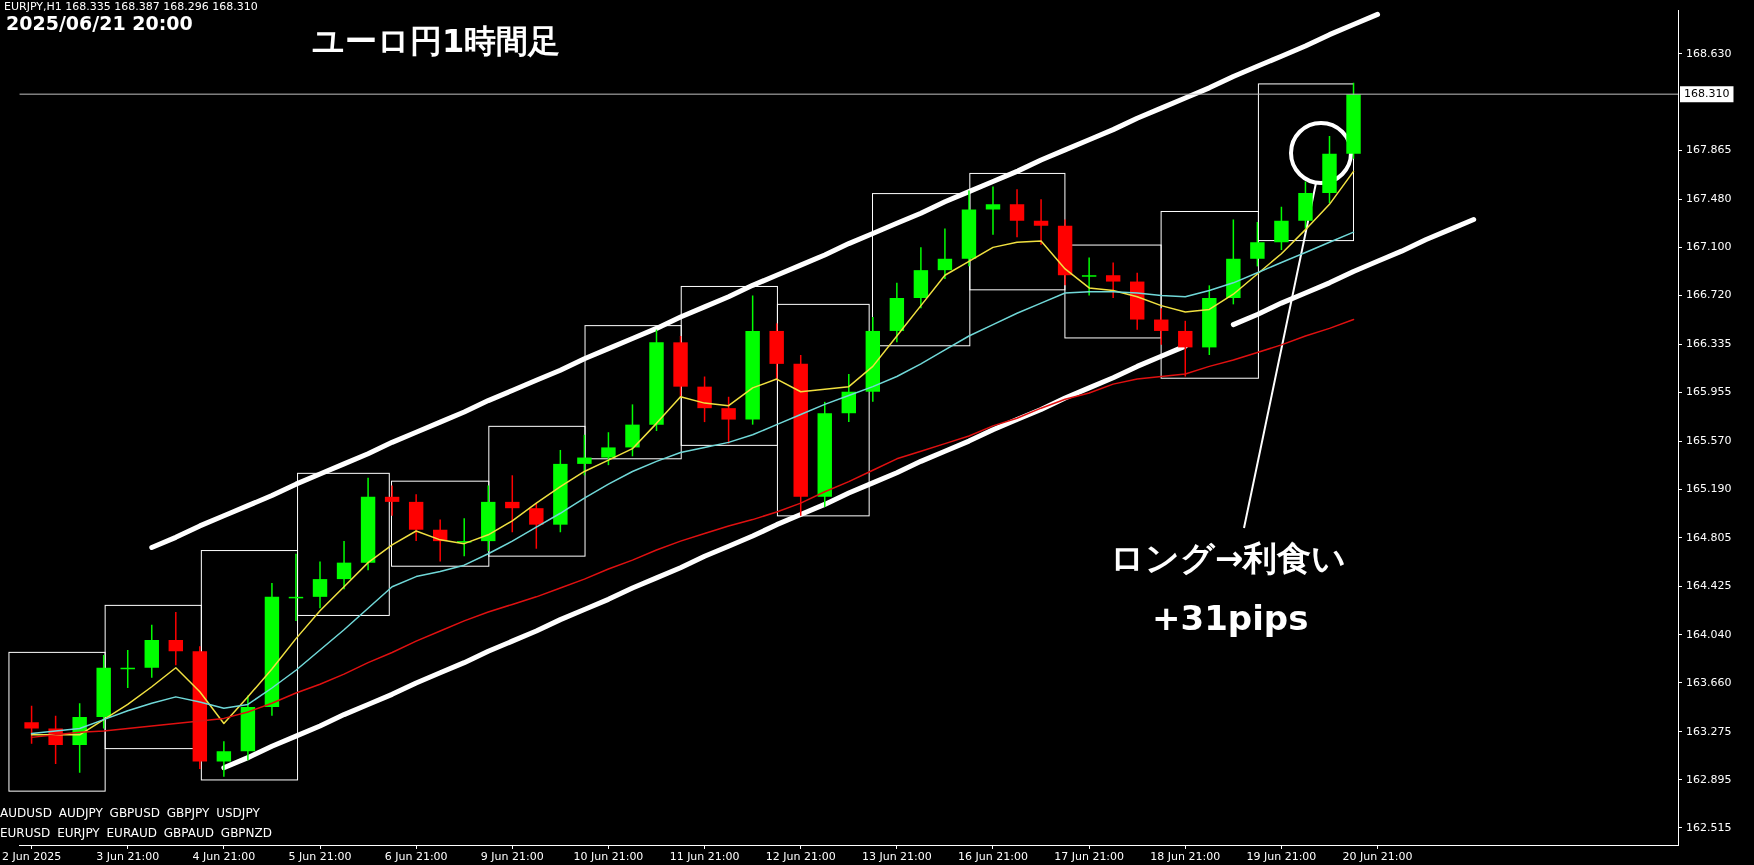 The image size is (1754, 865). What do you see at coordinates (224, 857) in the screenshot?
I see `x-tick-label: 4 Jun 21:00` at bounding box center [224, 857].